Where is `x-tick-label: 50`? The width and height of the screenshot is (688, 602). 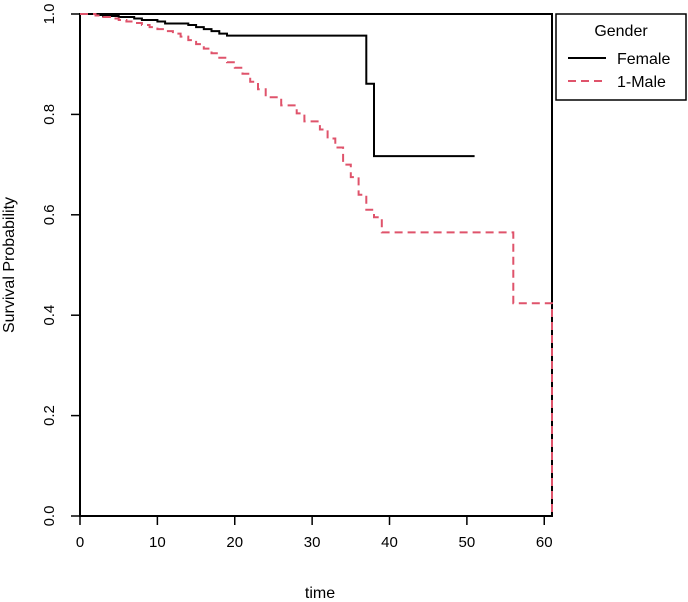 x-tick-label: 50 is located at coordinates (467, 542).